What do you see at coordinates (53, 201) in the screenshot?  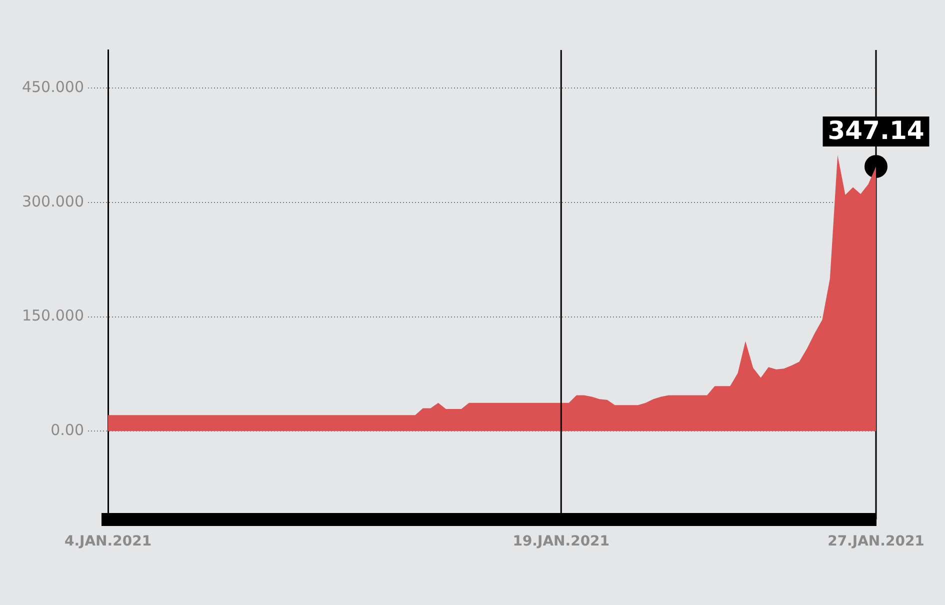 I see `y-tick-label: 300.000` at bounding box center [53, 201].